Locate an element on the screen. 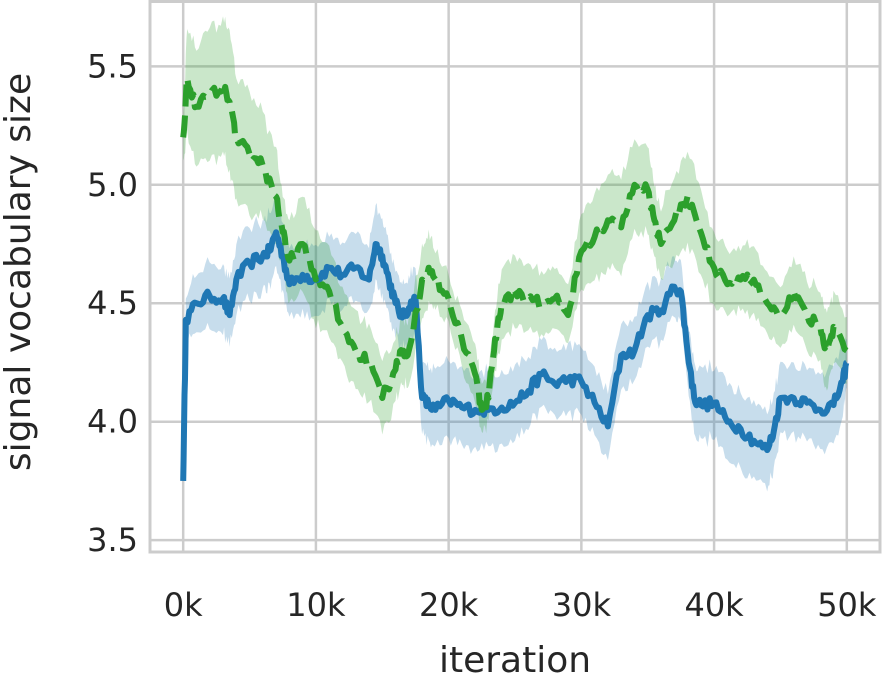  x-tick-labels: 0k 10k 20k 30k 40k 50k is located at coordinates (520, 605).